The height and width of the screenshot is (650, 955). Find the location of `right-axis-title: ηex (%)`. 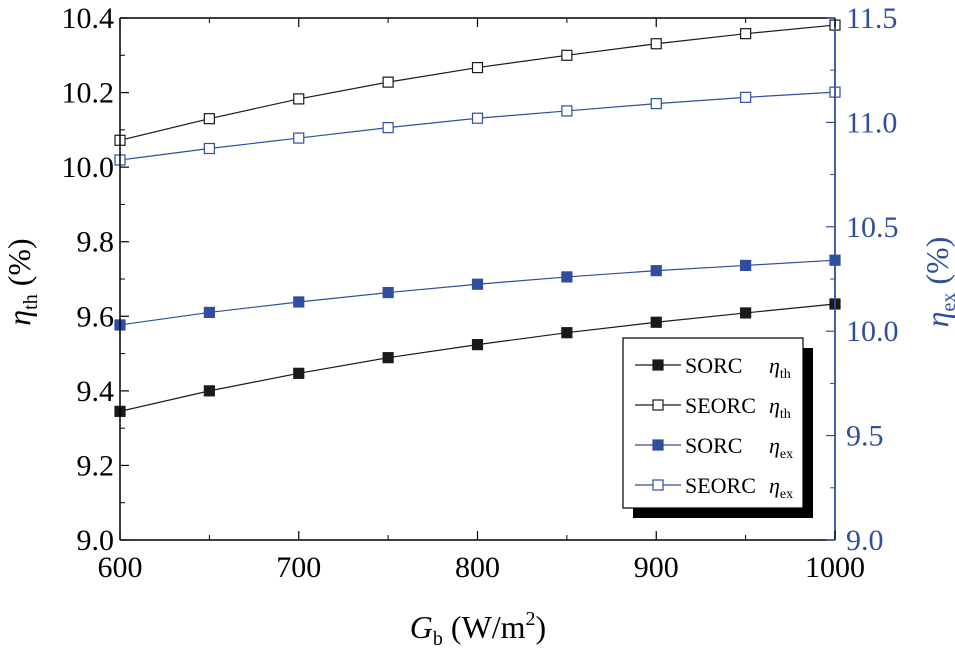

right-axis-title: ηex (%) is located at coordinates (937, 282).